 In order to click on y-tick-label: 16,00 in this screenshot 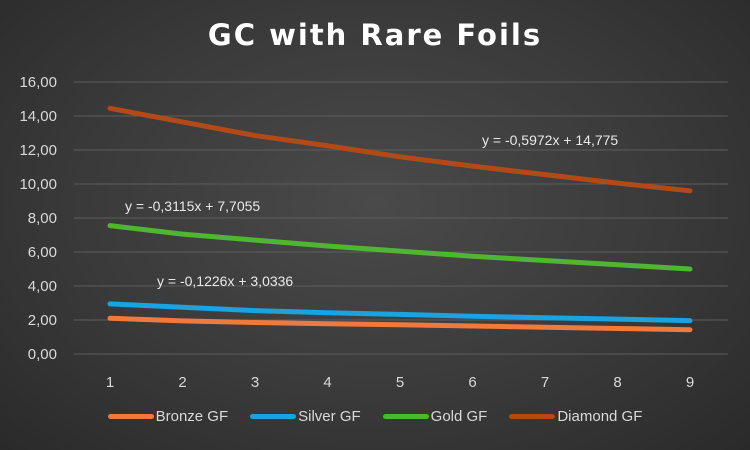, I will do `click(38, 82)`.